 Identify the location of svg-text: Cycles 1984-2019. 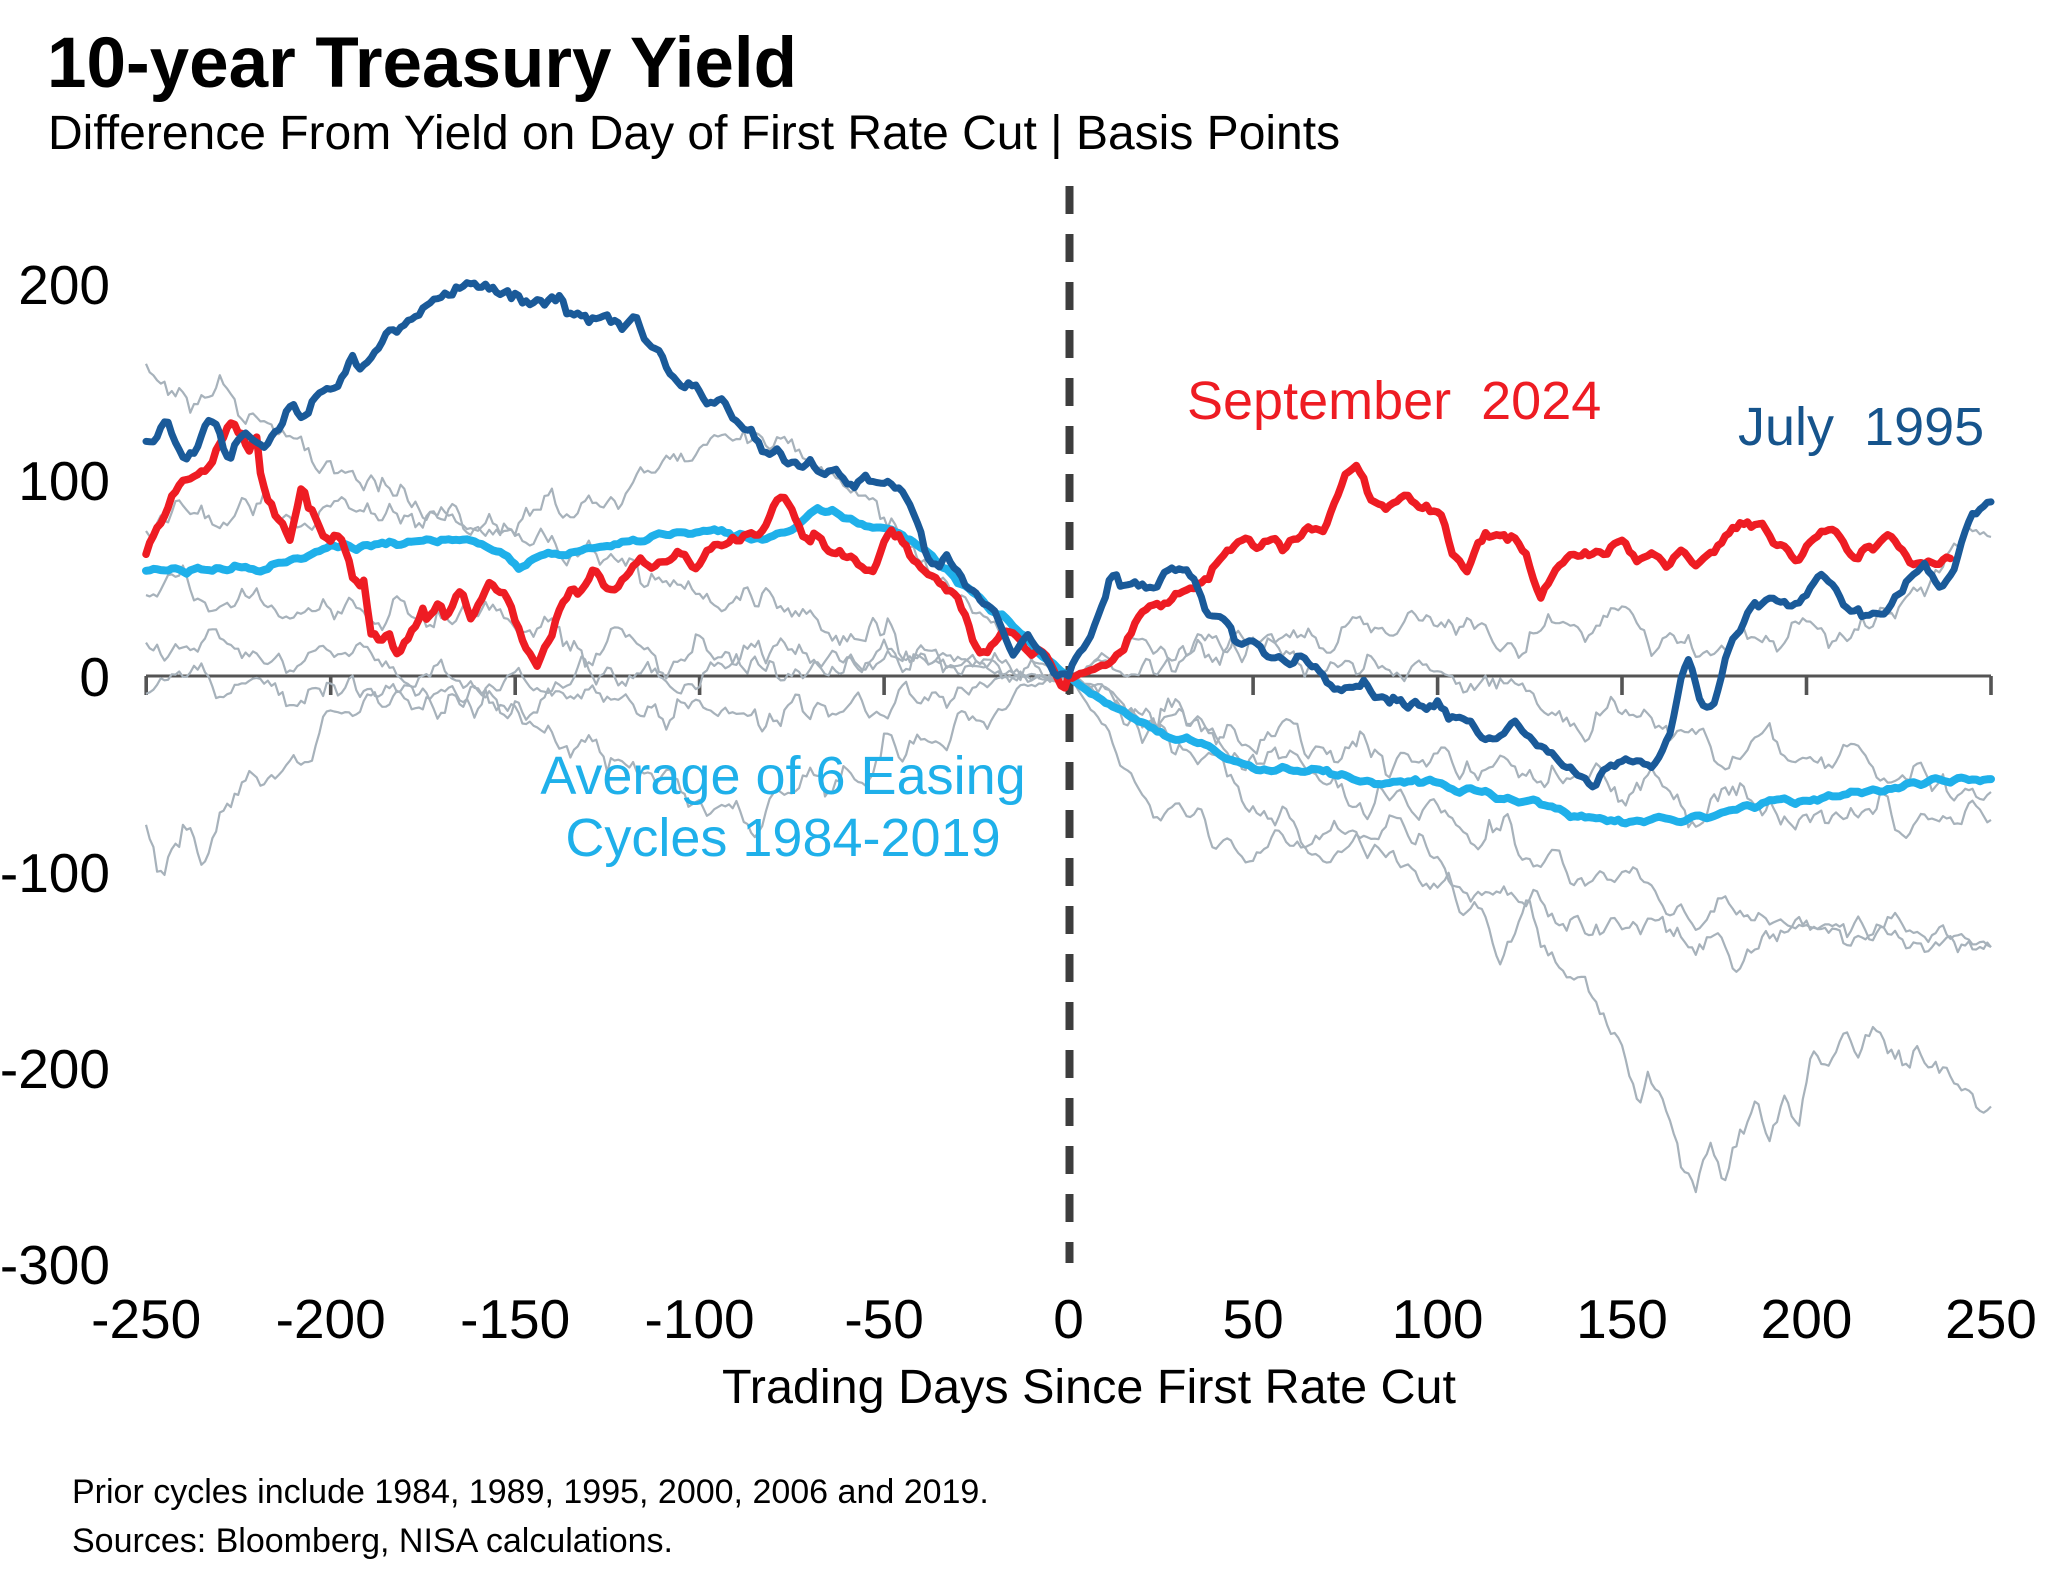
(782, 838).